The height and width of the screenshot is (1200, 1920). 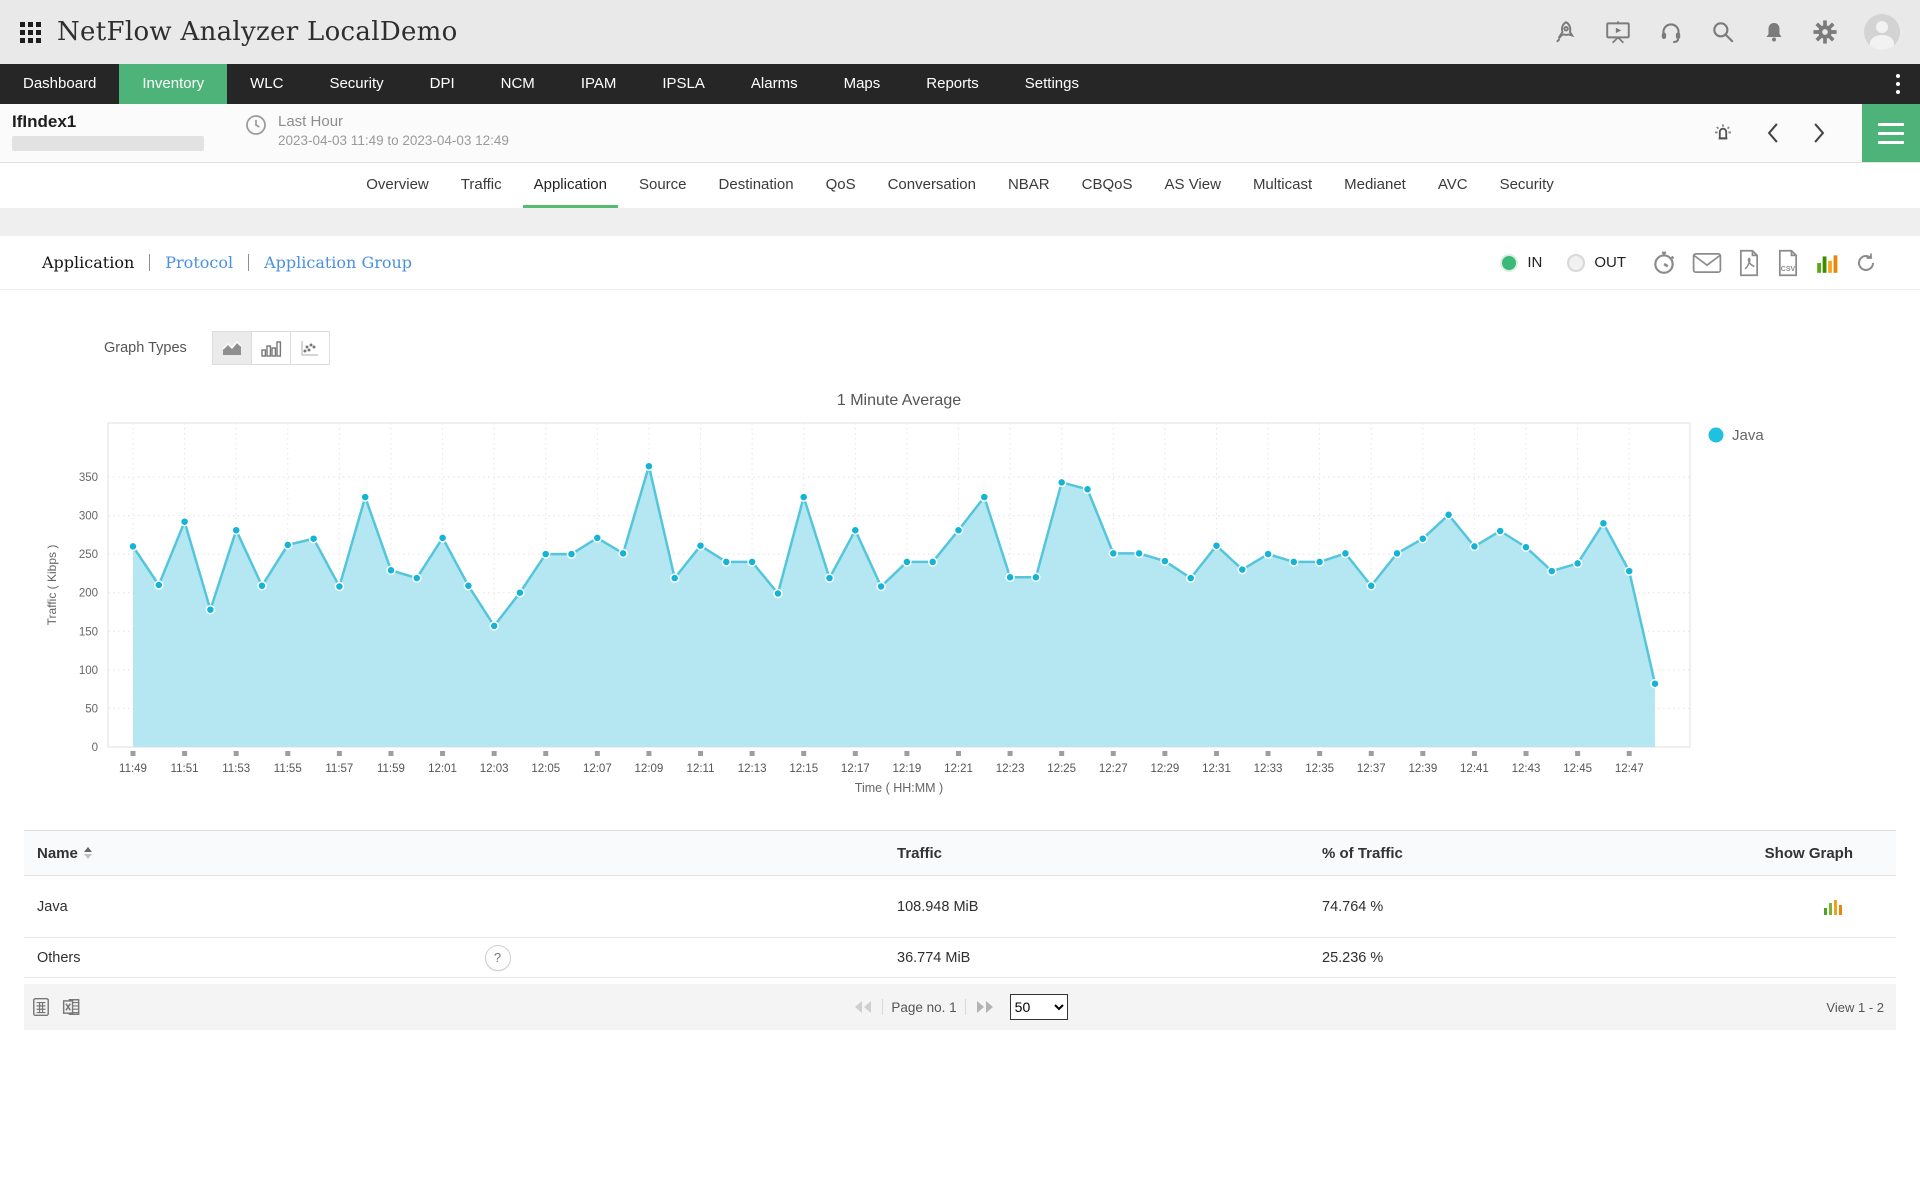 I want to click on tab-source: Source, so click(x=662, y=184).